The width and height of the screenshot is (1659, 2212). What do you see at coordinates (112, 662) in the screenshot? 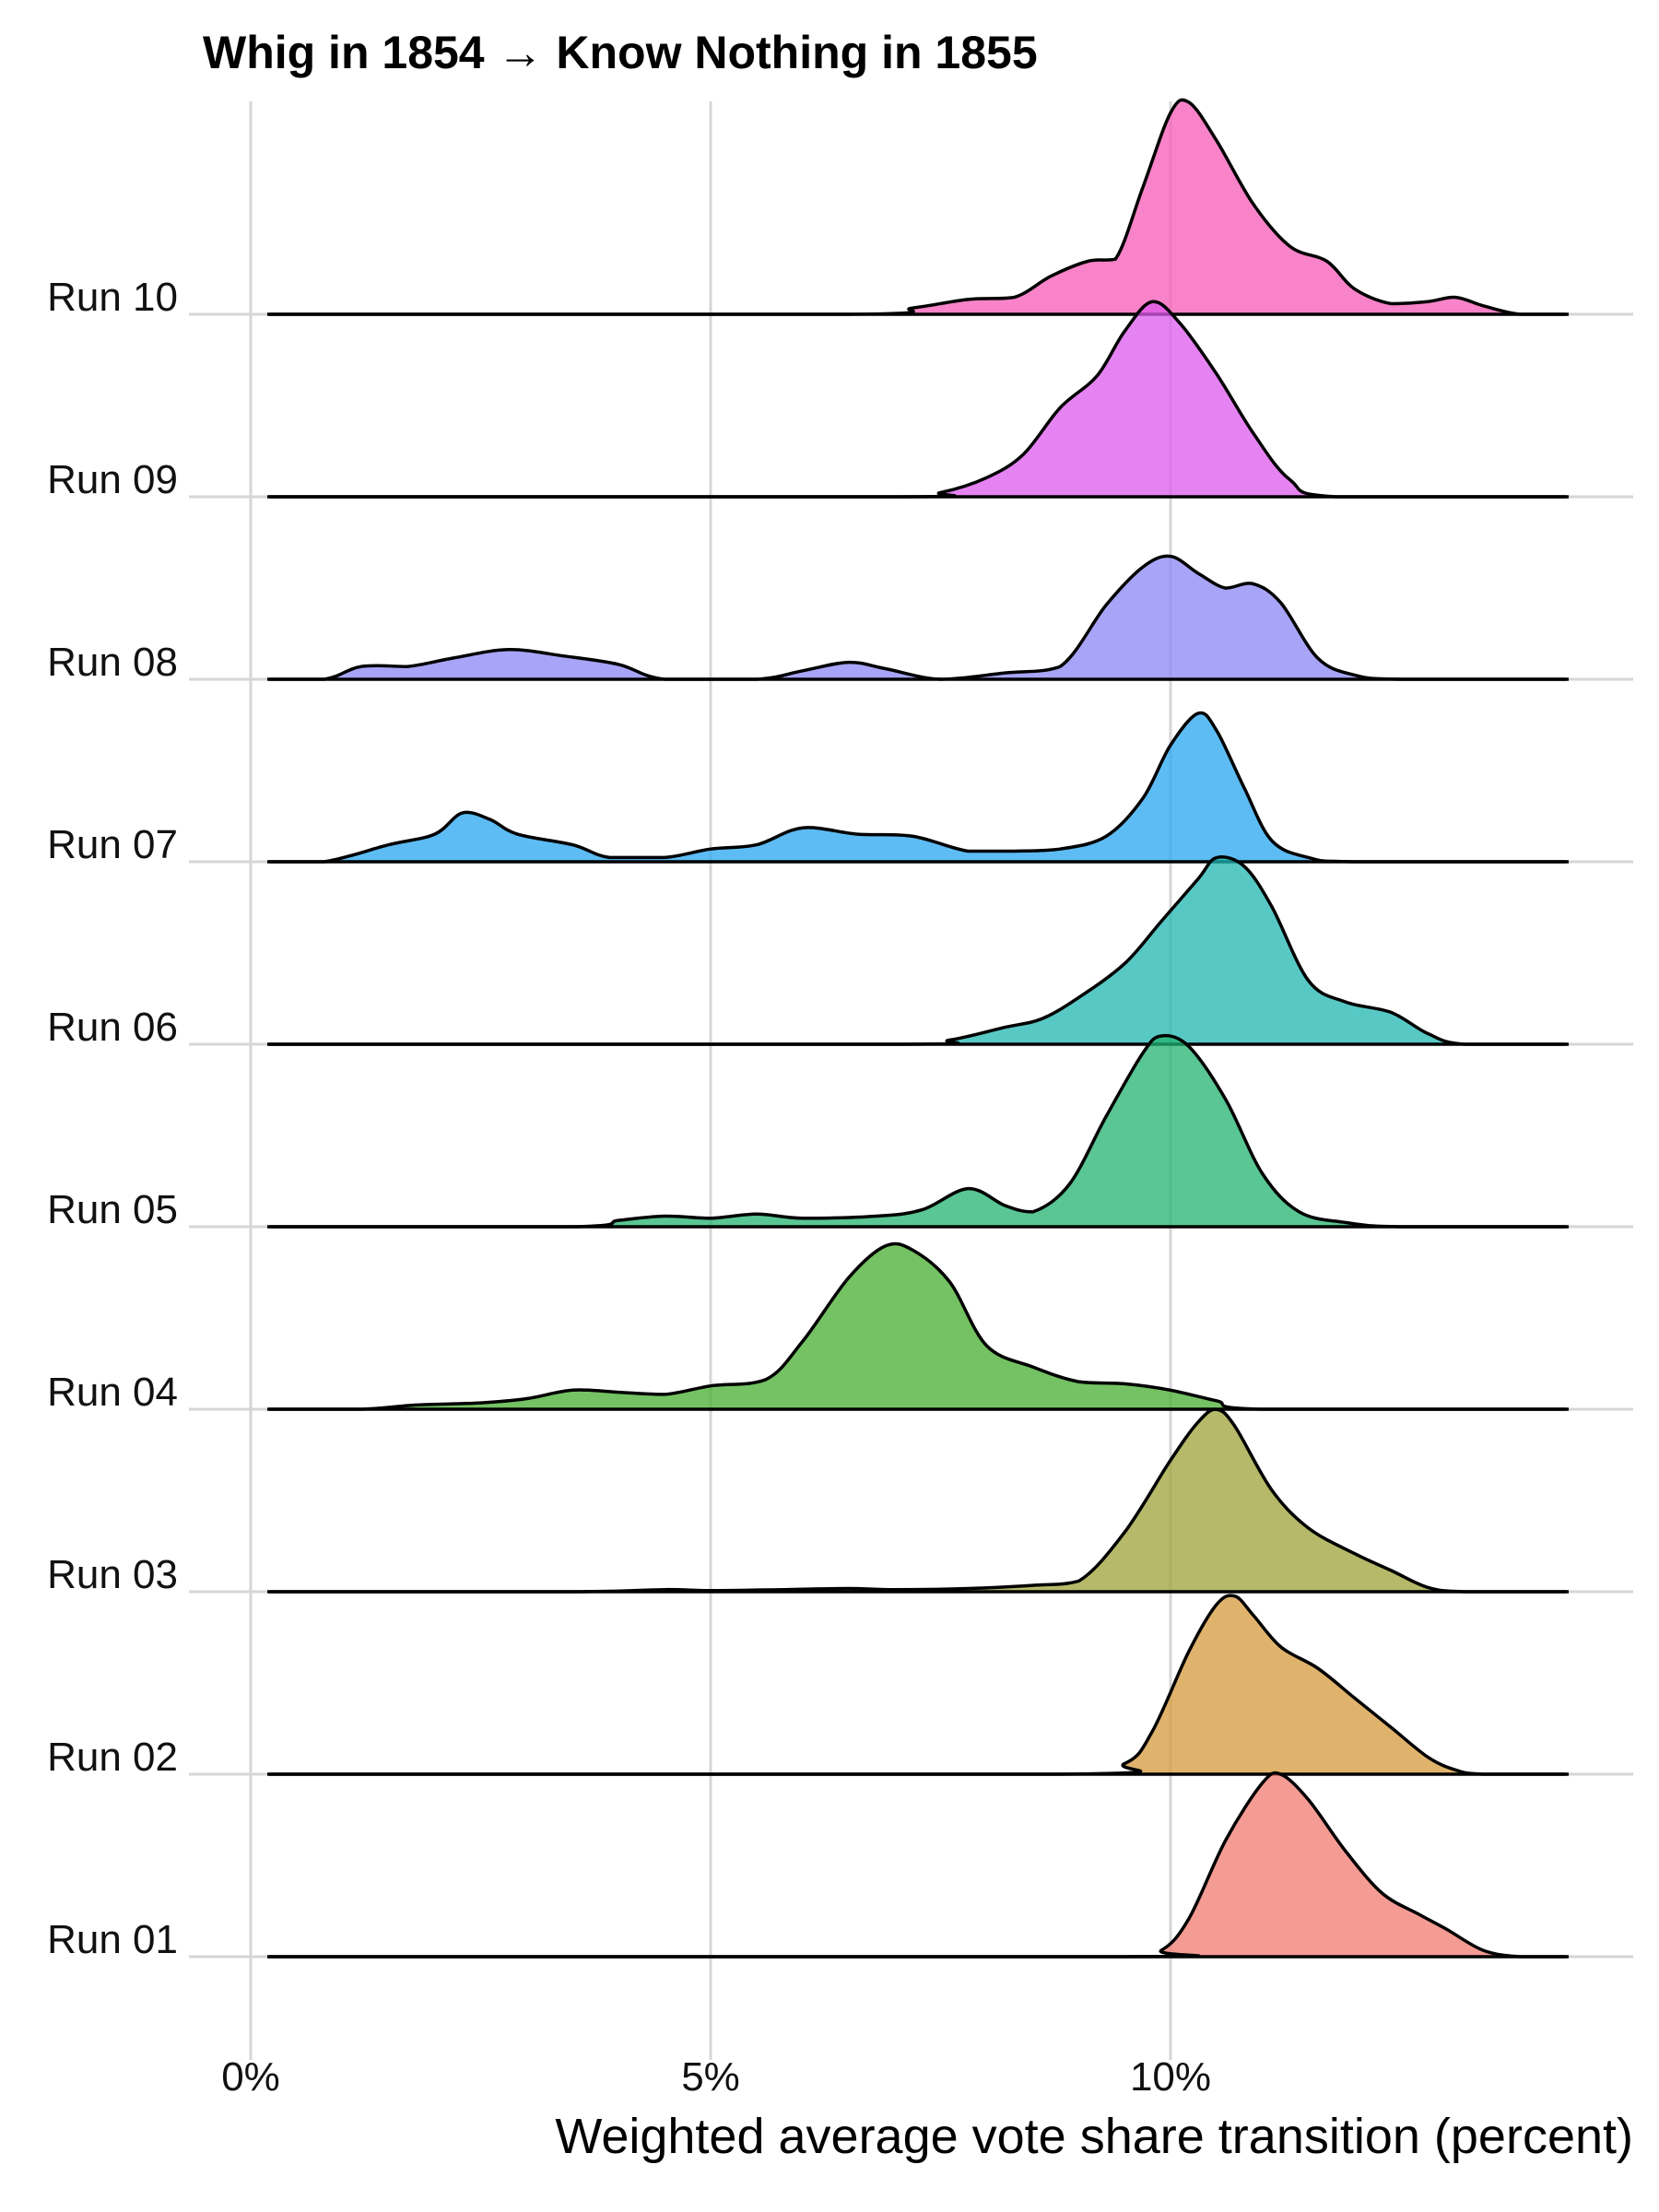
I see `y-label-run-08: Run 08` at bounding box center [112, 662].